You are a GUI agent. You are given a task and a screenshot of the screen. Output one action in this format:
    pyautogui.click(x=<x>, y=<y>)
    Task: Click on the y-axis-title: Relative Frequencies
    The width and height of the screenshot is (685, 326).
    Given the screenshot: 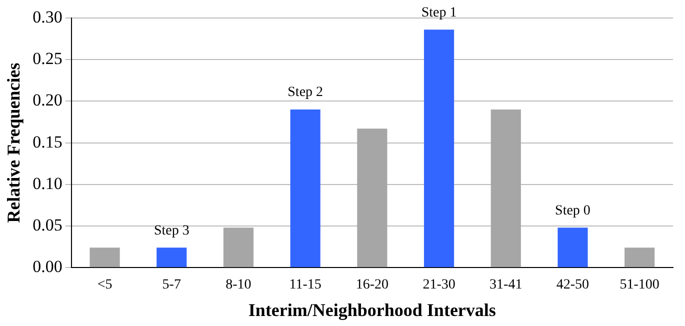 What is the action you would take?
    pyautogui.click(x=13, y=142)
    